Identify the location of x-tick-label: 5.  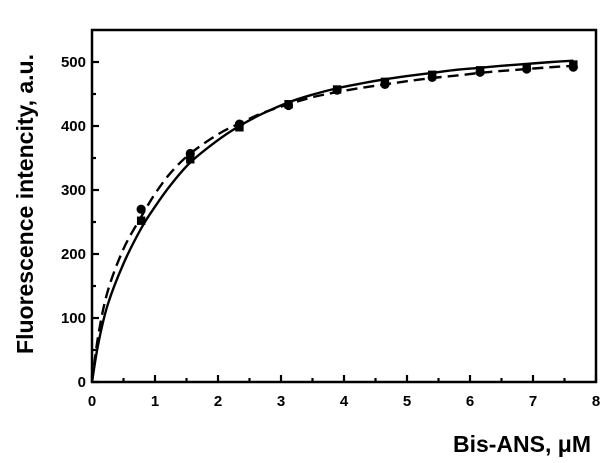
(407, 401).